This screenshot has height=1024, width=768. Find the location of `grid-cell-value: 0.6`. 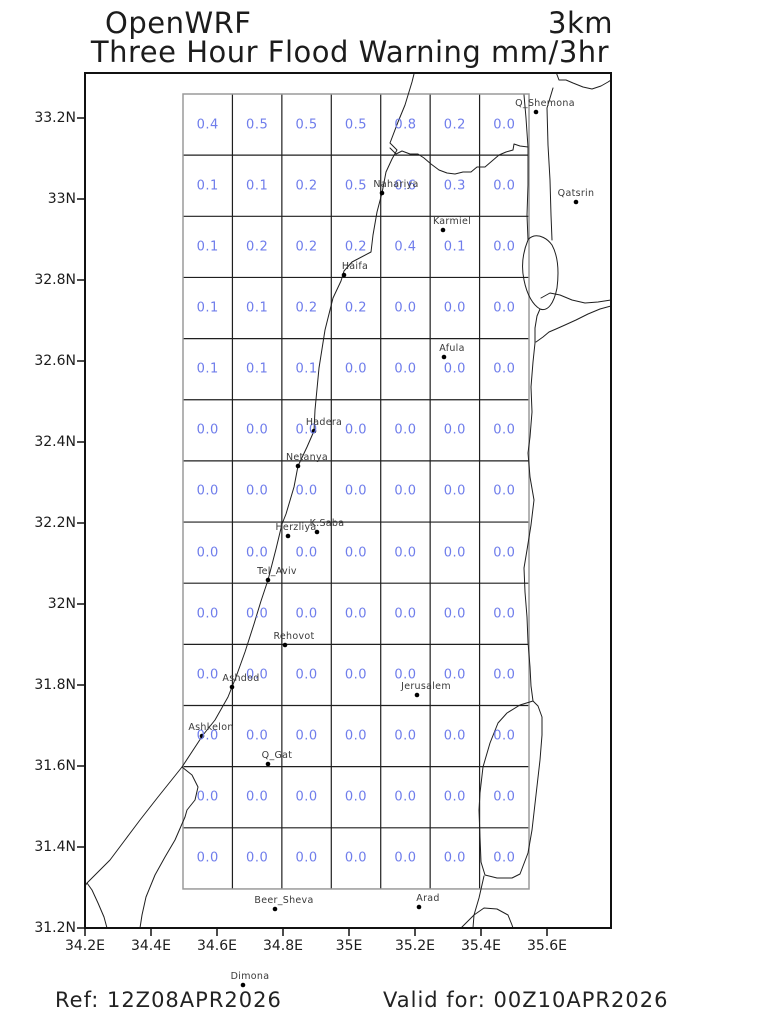

grid-cell-value: 0.6 is located at coordinates (405, 186).